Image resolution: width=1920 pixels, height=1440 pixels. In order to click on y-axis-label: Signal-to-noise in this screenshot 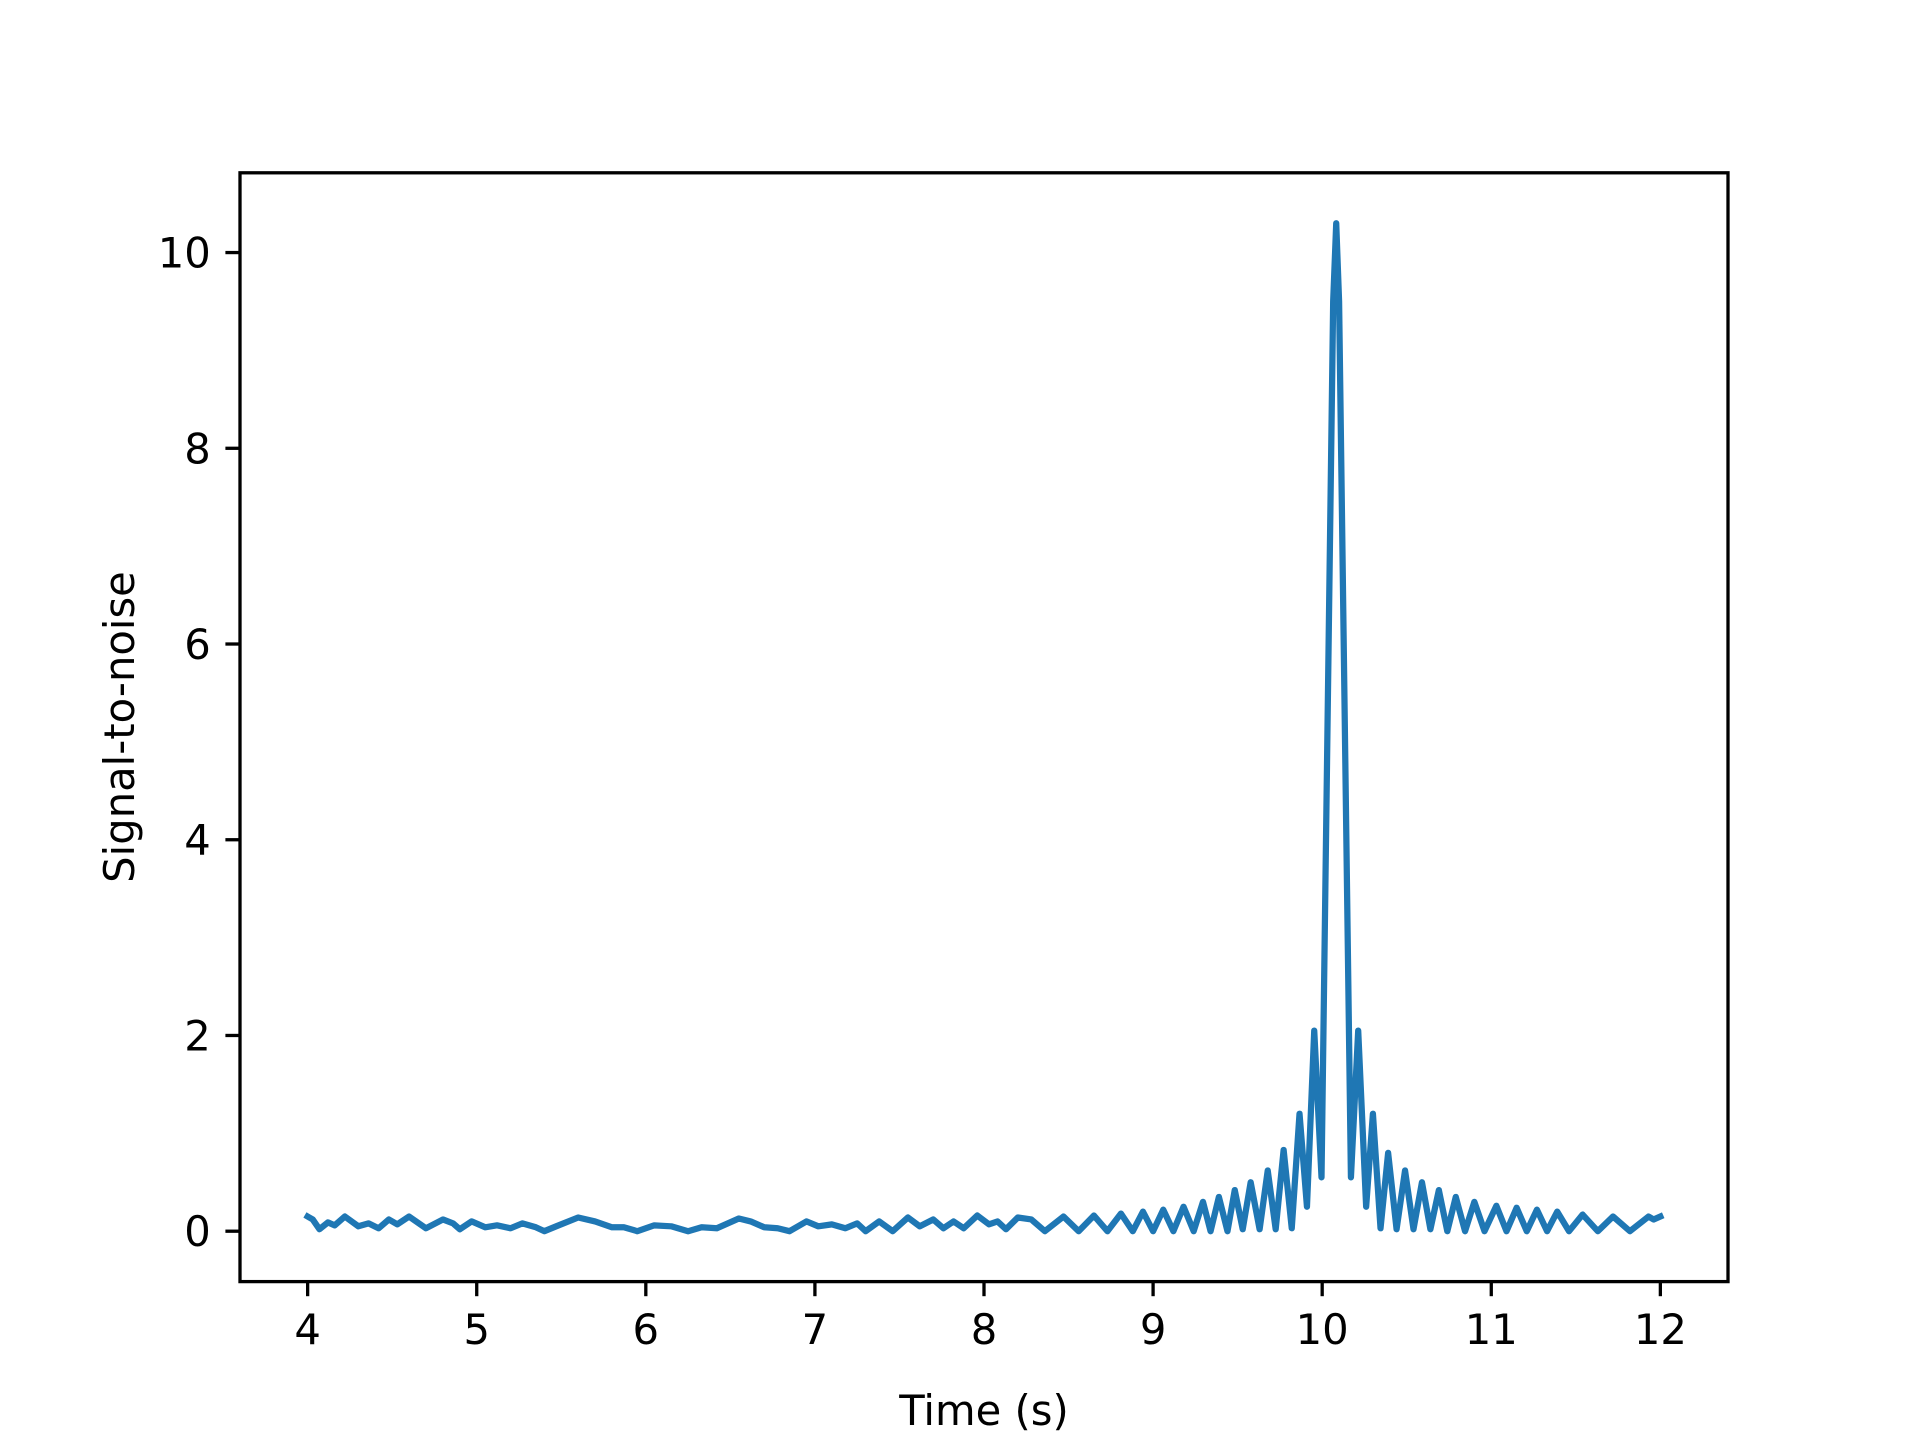, I will do `click(119, 727)`.